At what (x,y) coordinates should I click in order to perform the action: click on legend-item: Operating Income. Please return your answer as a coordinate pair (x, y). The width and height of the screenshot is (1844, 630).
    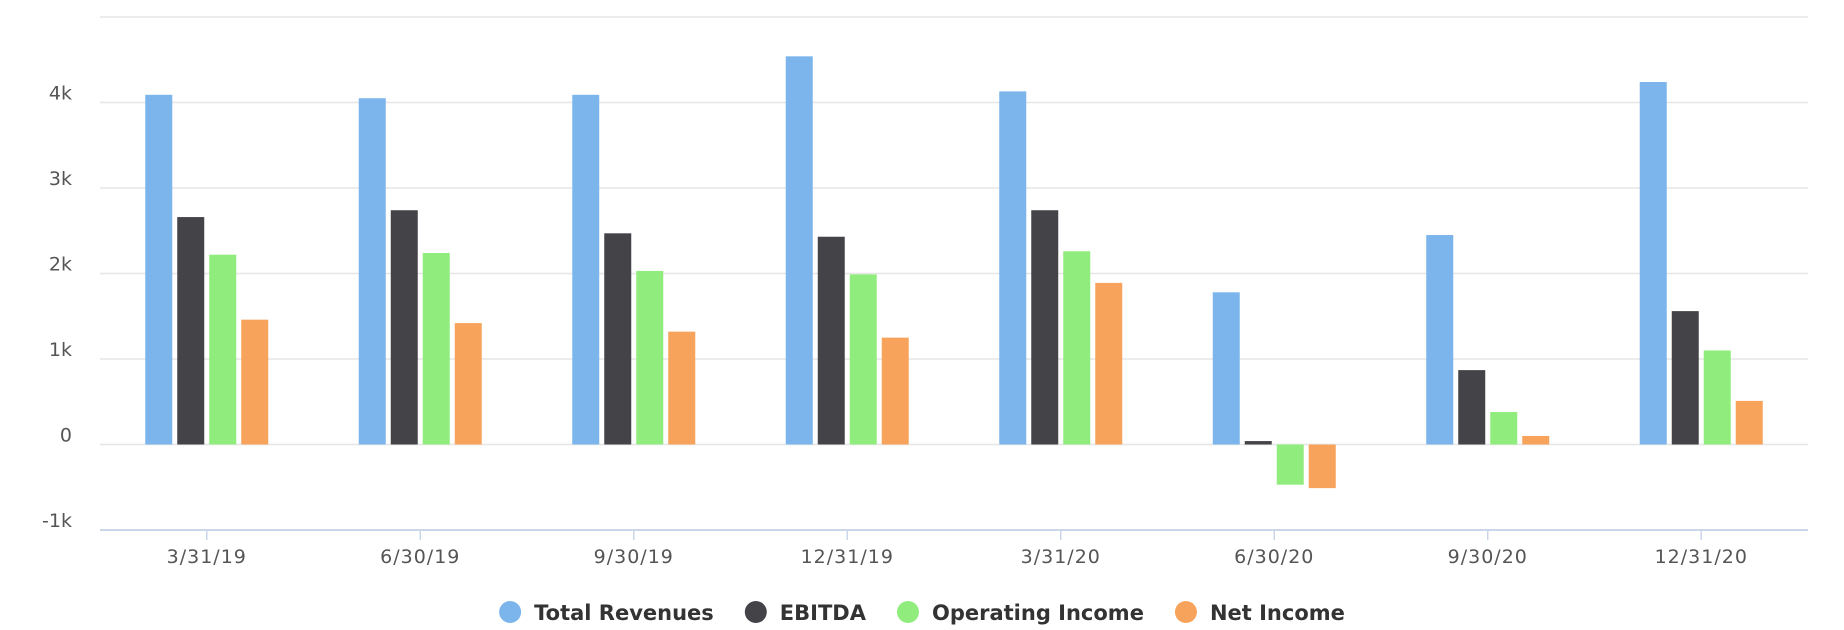
    Looking at the image, I should click on (1020, 613).